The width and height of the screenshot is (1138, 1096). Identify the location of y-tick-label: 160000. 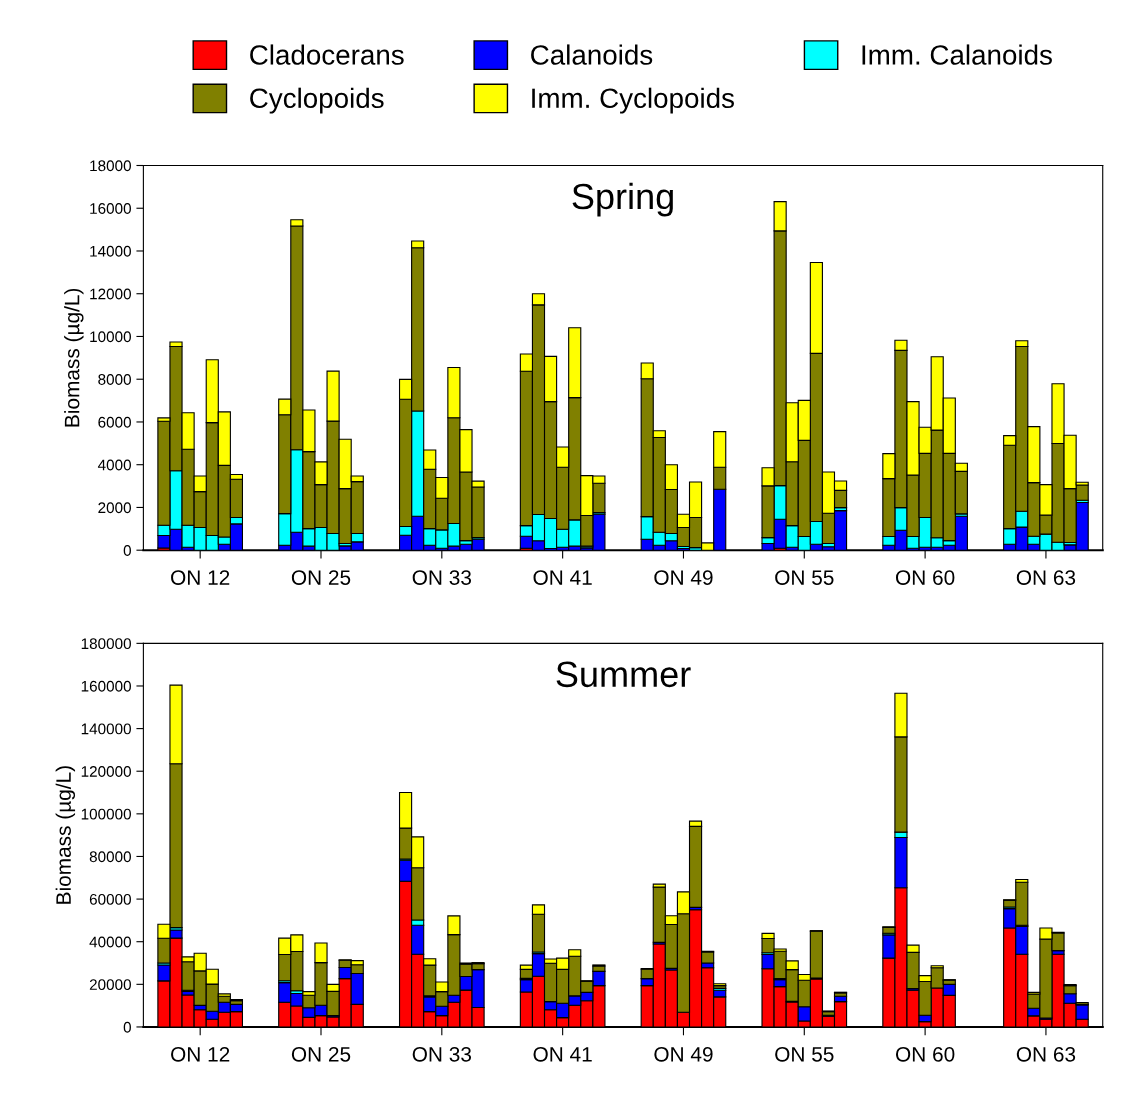
(106, 686).